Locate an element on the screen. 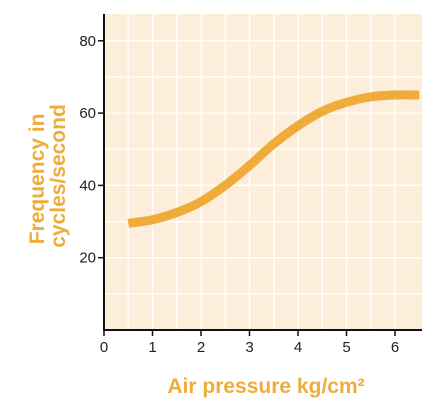 The width and height of the screenshot is (428, 403). y-tick-label: 60 is located at coordinates (87, 113).